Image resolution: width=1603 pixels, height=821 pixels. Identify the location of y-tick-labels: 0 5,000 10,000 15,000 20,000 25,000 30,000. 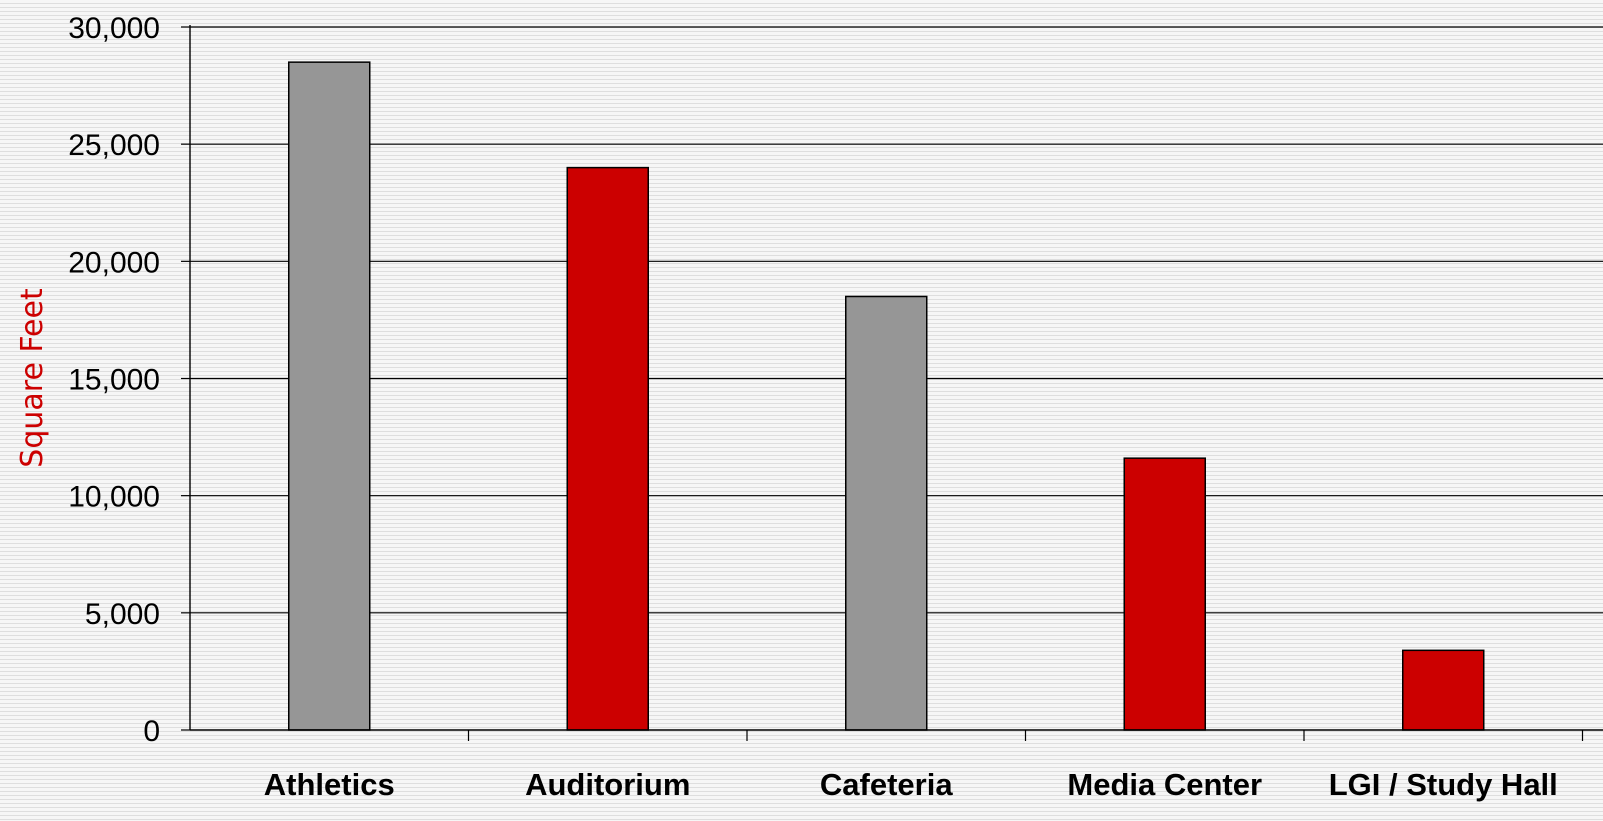
(114, 380).